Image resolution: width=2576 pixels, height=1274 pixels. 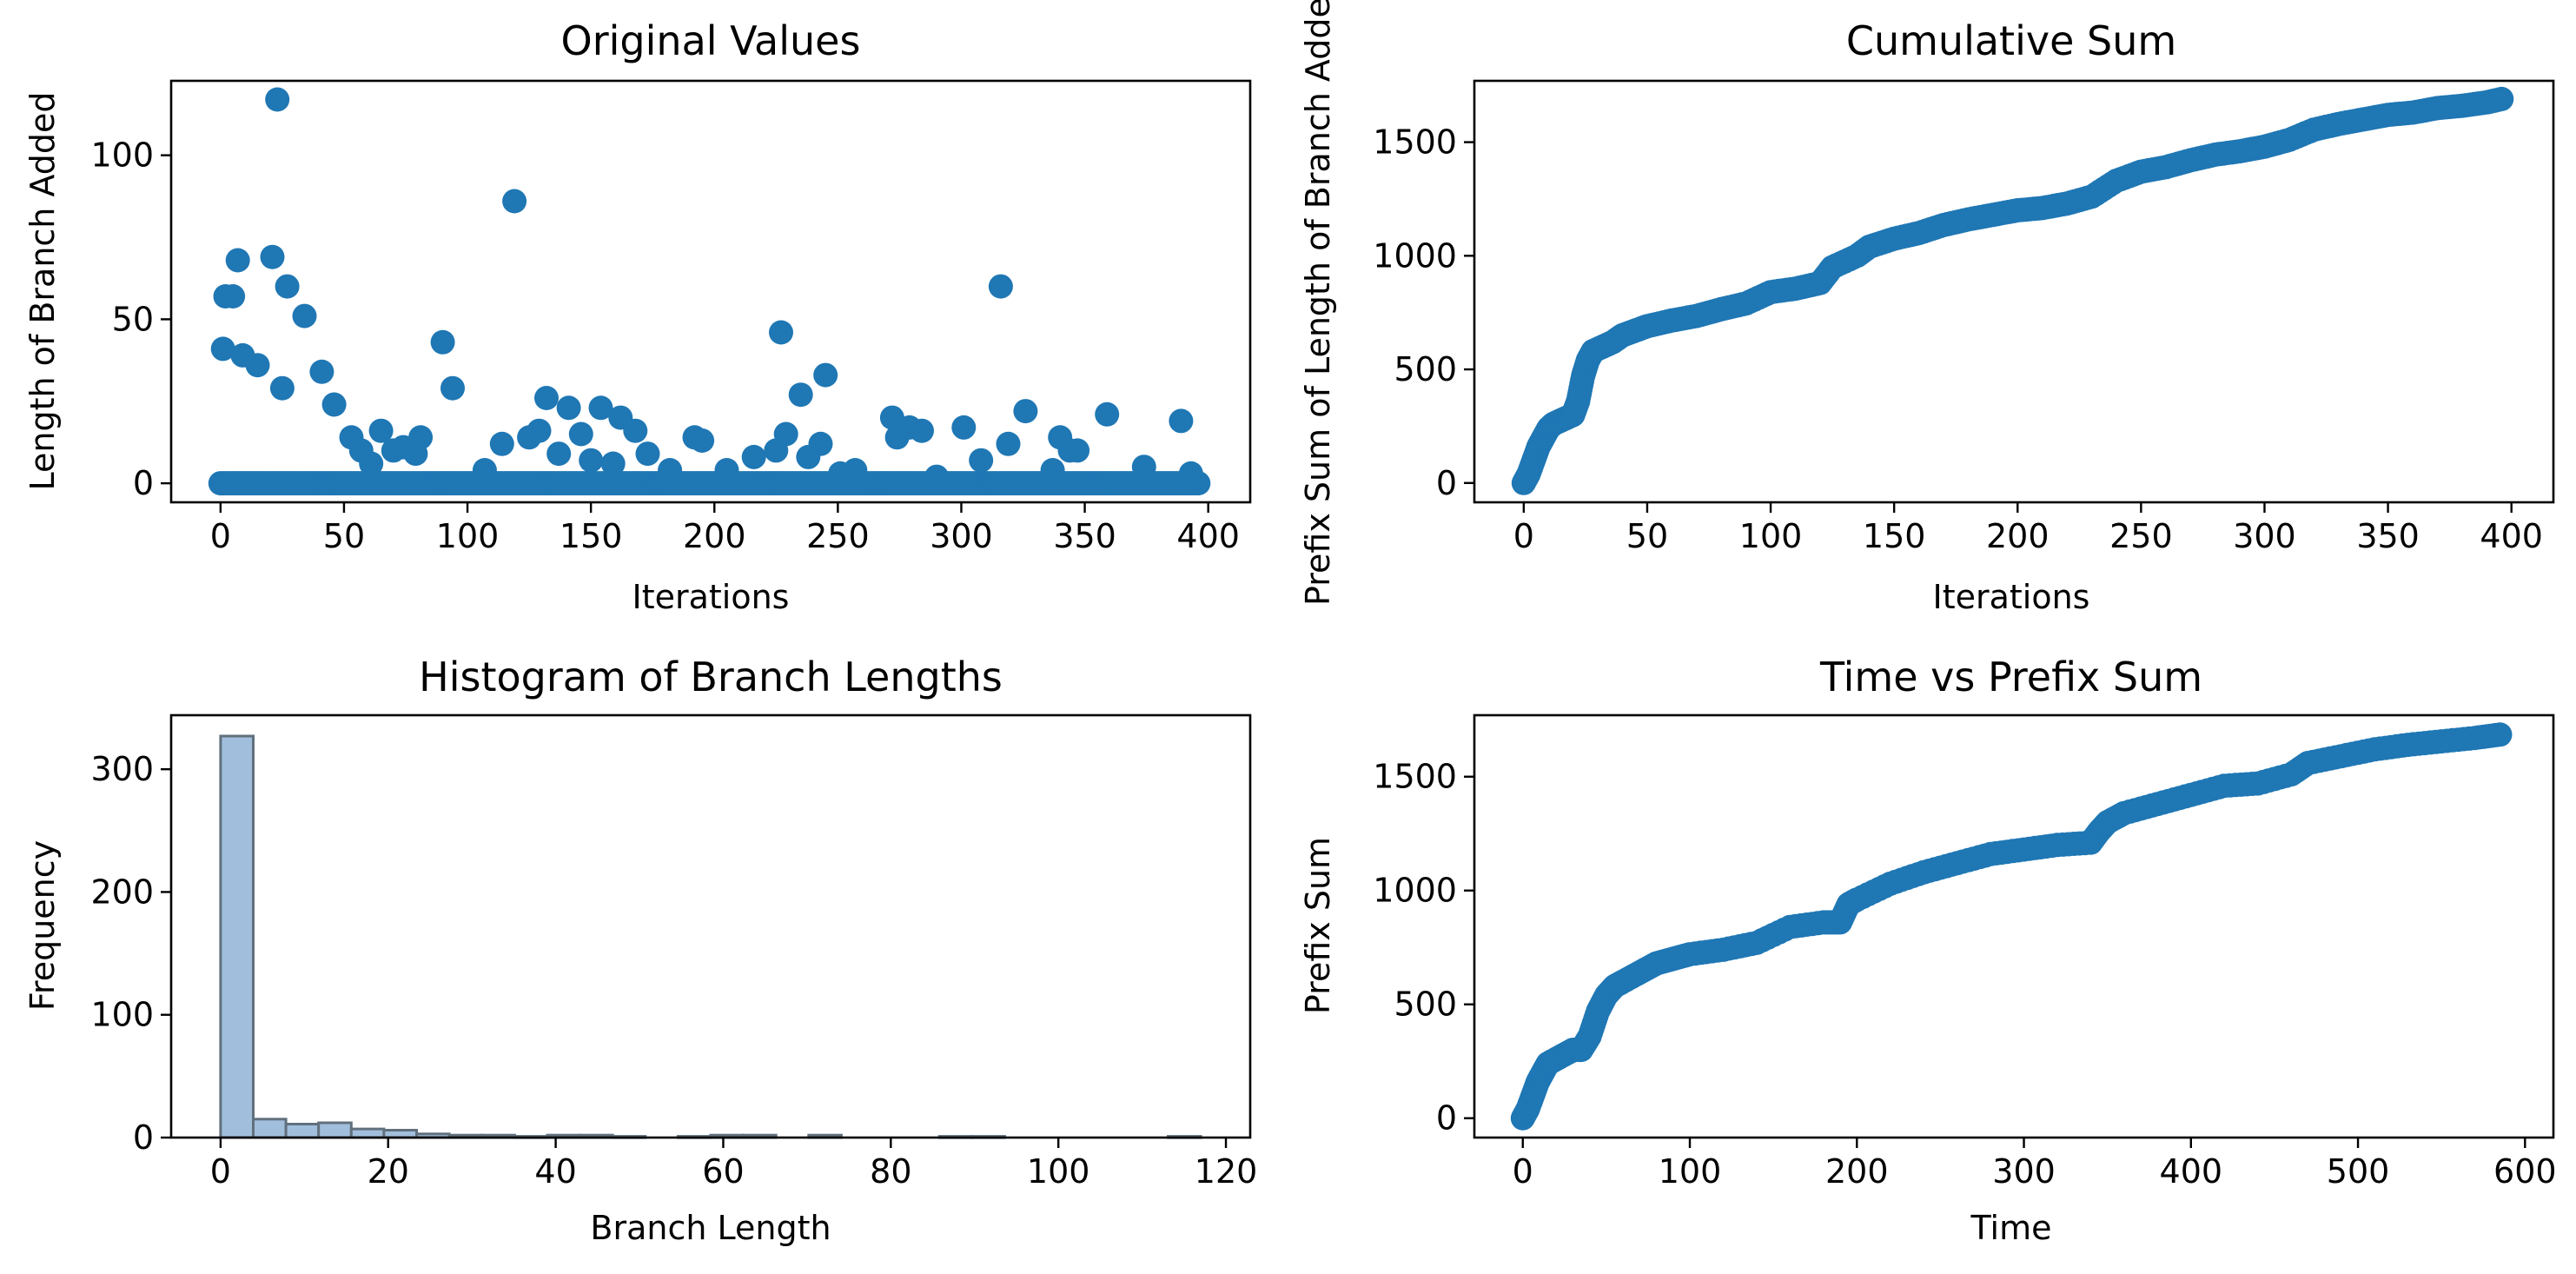 I want to click on panel-title: Histogram of Branch Lengths, so click(x=711, y=677).